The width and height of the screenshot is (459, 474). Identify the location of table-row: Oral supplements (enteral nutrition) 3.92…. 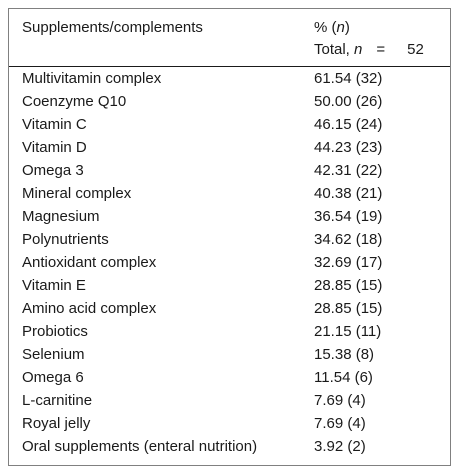
(229, 446).